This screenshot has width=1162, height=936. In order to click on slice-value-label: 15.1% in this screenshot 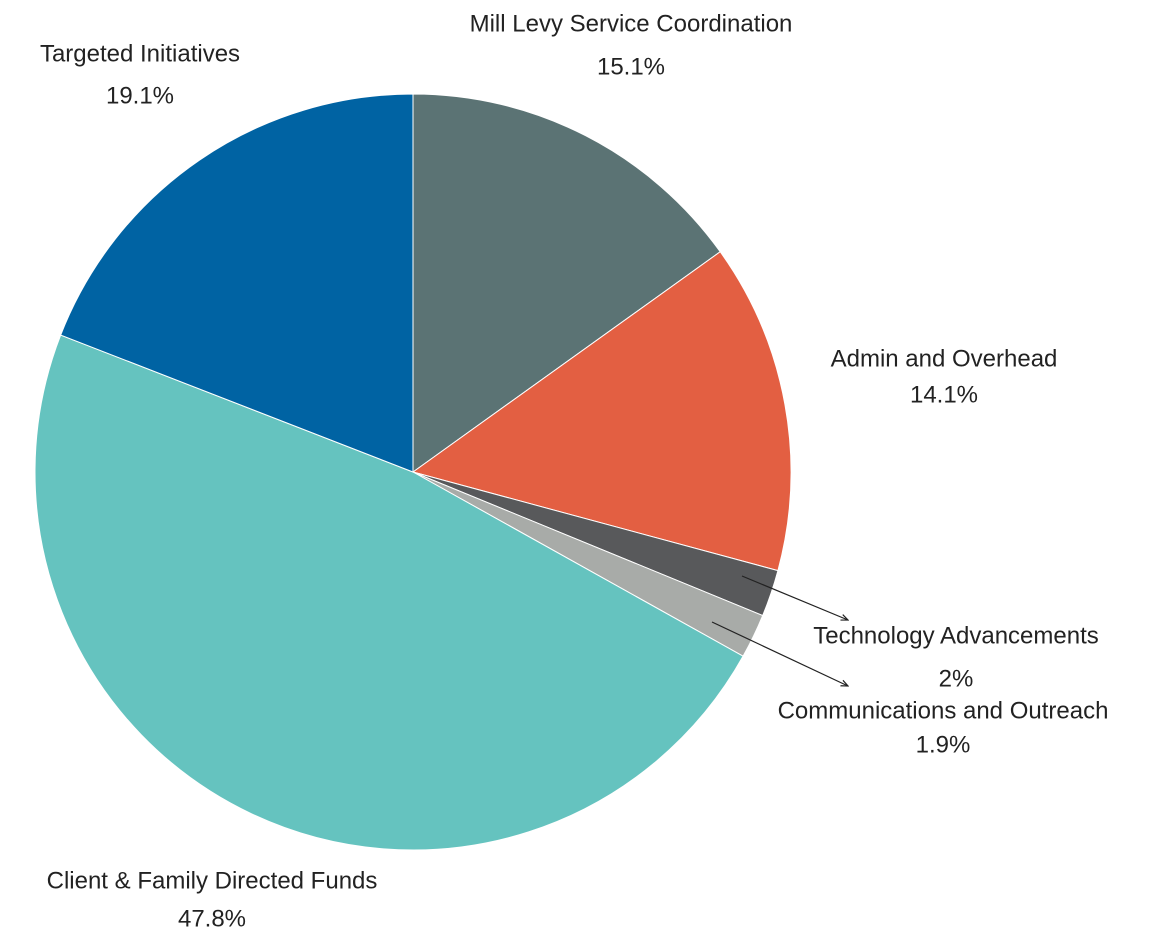, I will do `click(631, 66)`.